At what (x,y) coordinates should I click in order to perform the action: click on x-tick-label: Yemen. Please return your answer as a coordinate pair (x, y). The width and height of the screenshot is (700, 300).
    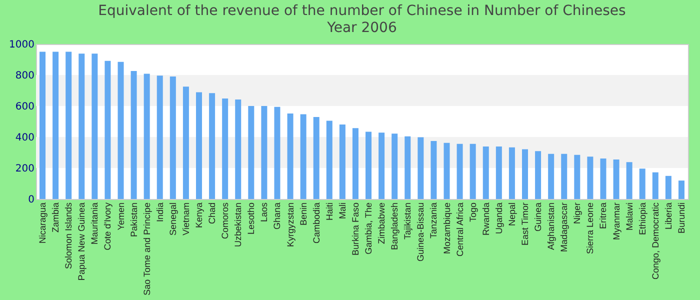
    Looking at the image, I should click on (121, 216).